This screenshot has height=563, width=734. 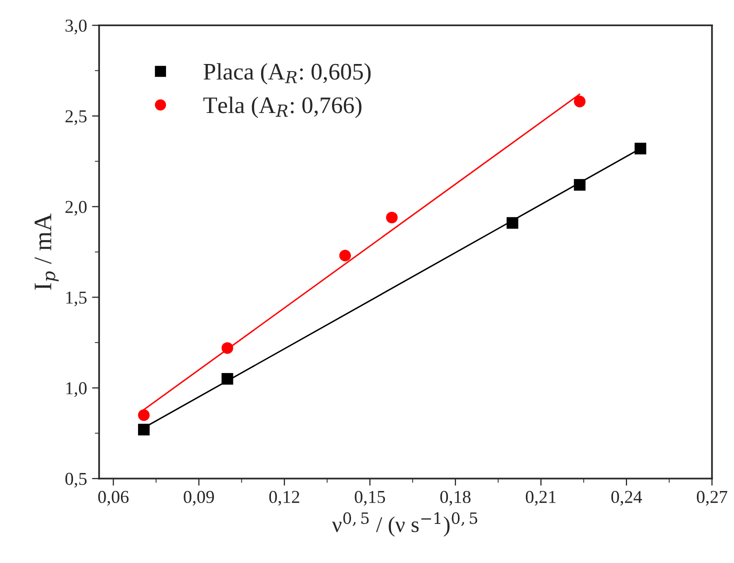 What do you see at coordinates (76, 27) in the screenshot?
I see `y-tick-label: 3,0` at bounding box center [76, 27].